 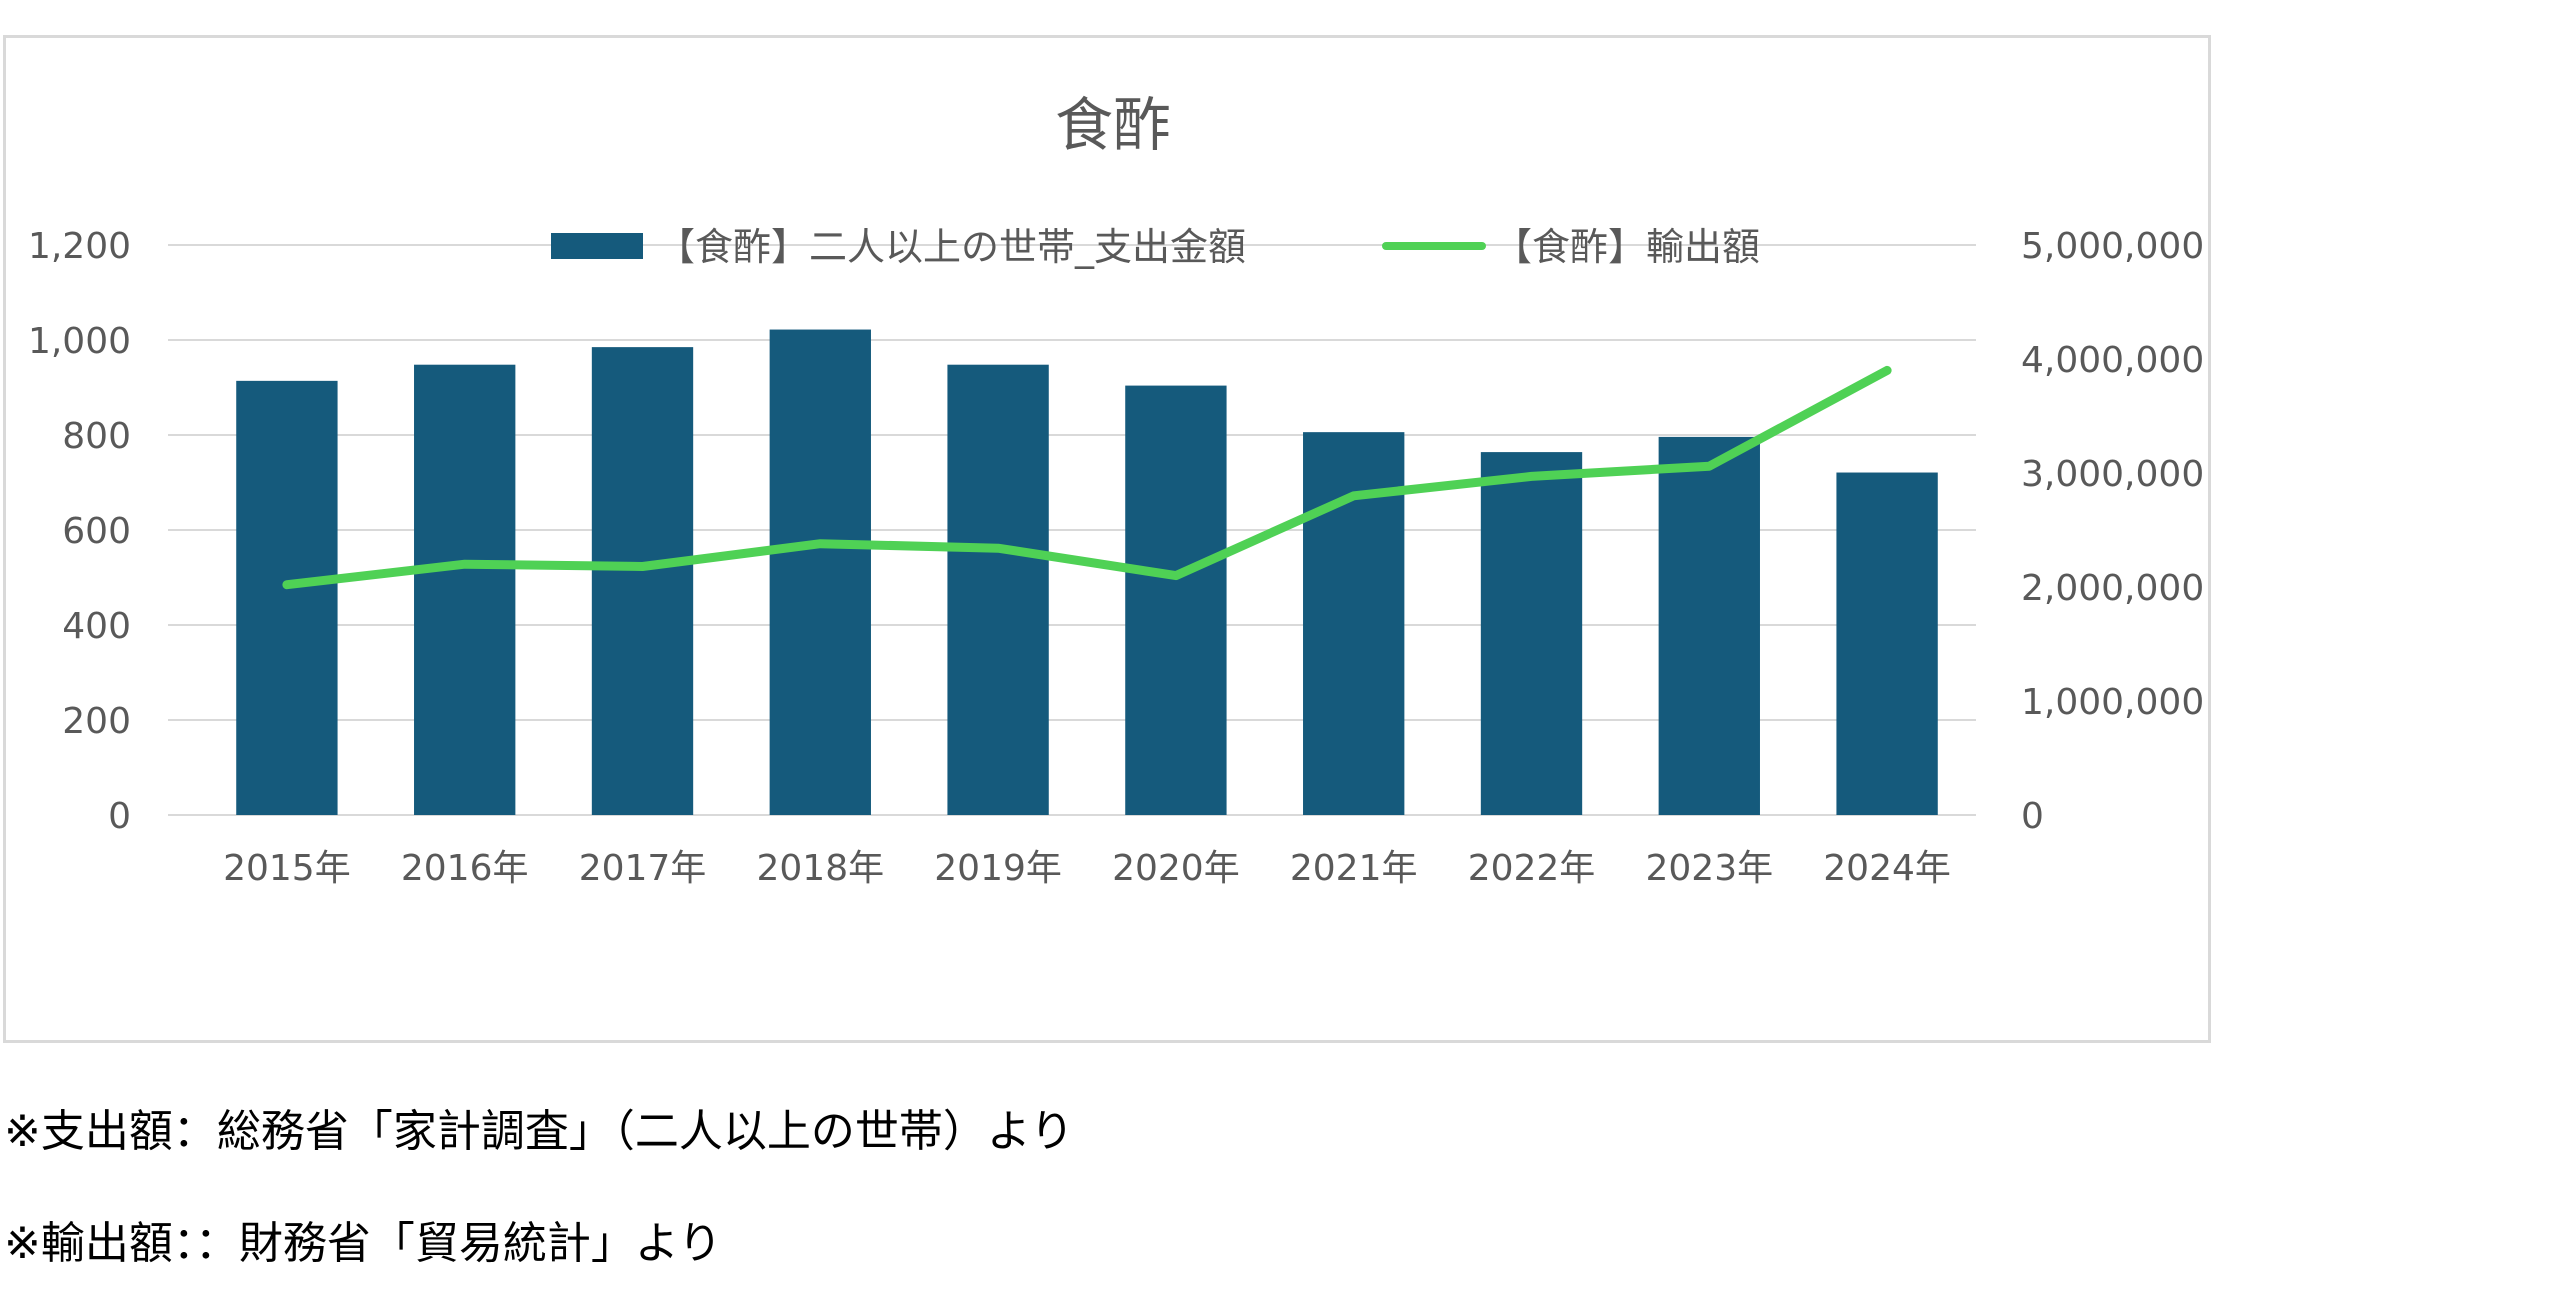 I want to click on y-left-tick-label: 1,000, so click(x=79, y=341).